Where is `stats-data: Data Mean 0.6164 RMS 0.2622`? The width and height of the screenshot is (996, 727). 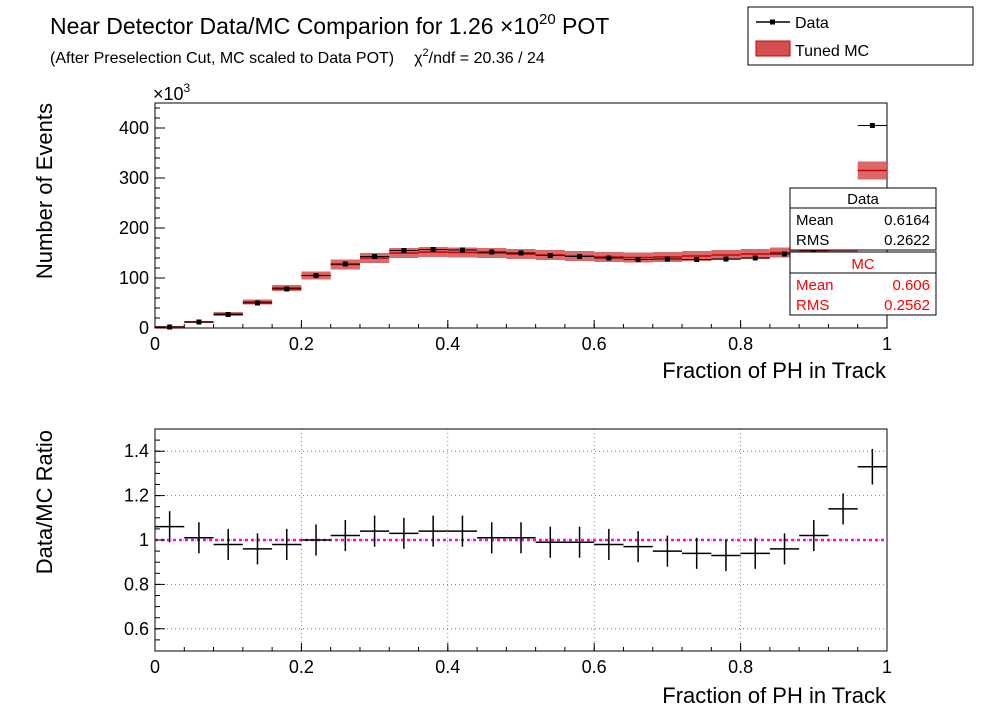 stats-data: Data Mean 0.6164 RMS 0.2622 is located at coordinates (863, 219).